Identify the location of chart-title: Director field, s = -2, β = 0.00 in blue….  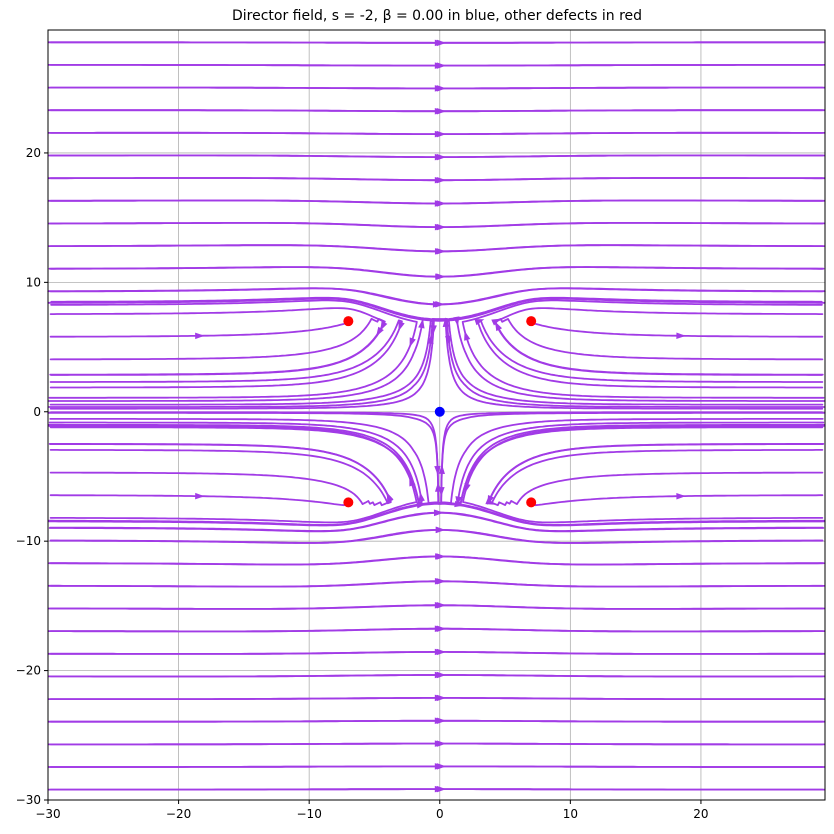
(437, 16).